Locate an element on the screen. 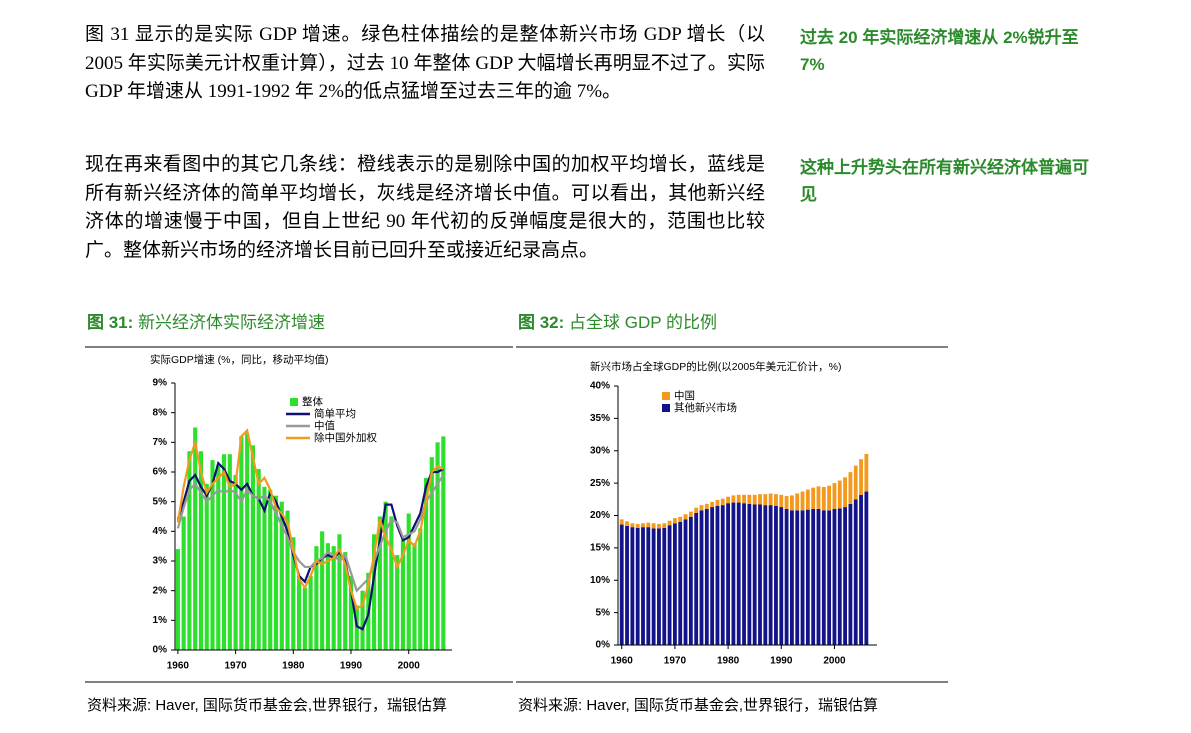 This screenshot has width=1191, height=733. y-tick-label: 40% is located at coordinates (600, 386).